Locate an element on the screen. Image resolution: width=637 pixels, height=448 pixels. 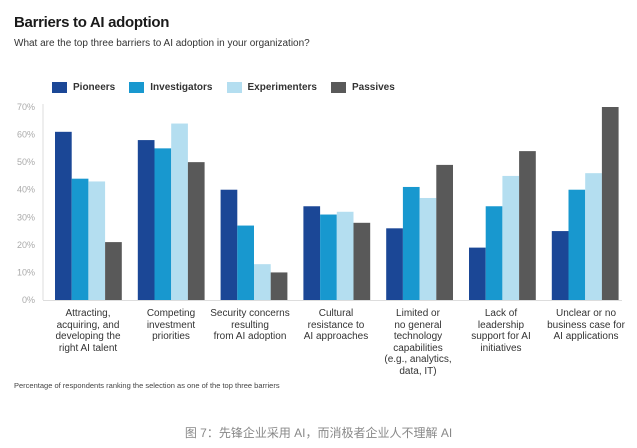
y-tick-label: 30% is located at coordinates (26, 217).